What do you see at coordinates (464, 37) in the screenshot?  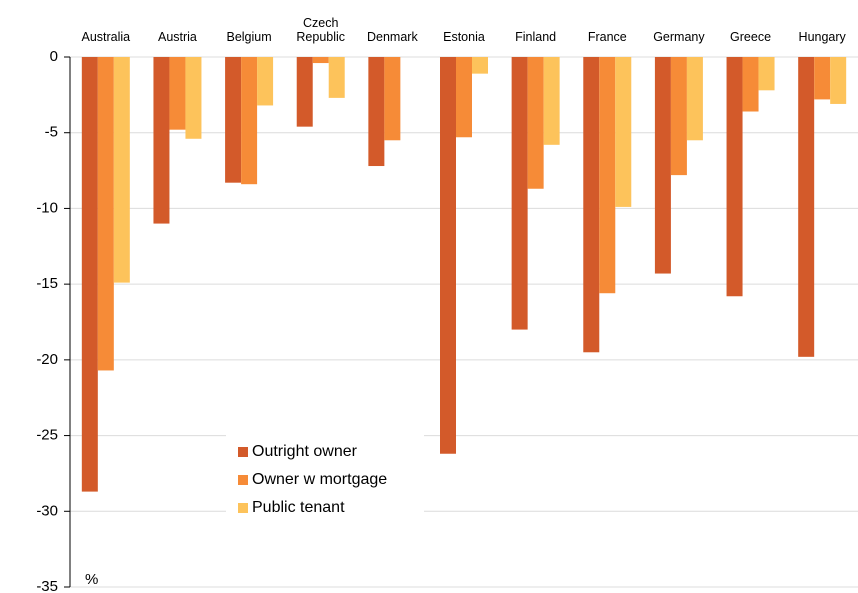 I see `x-tick-label: Estonia` at bounding box center [464, 37].